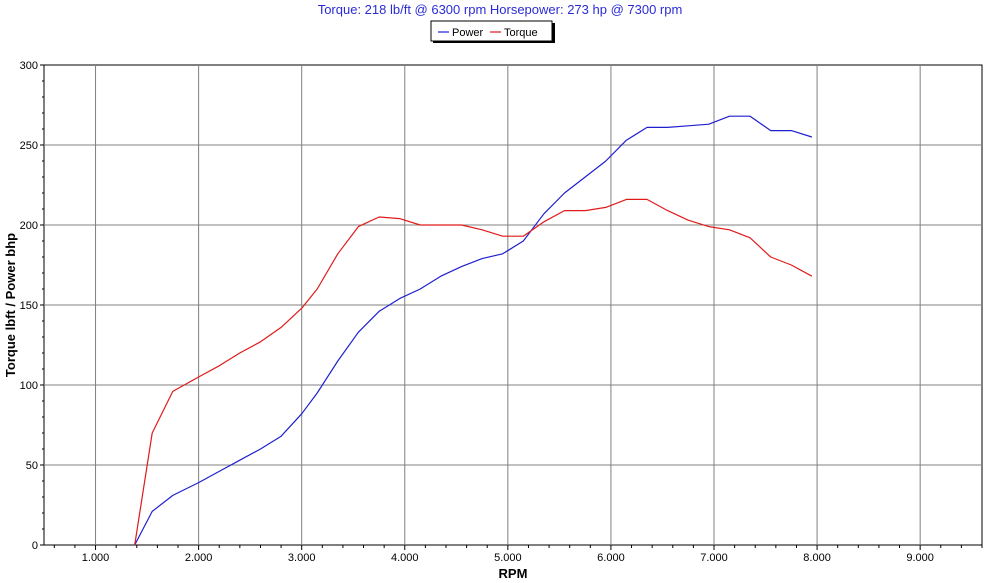  Describe the element at coordinates (817, 558) in the screenshot. I see `x-tick-label: 8.000` at that location.